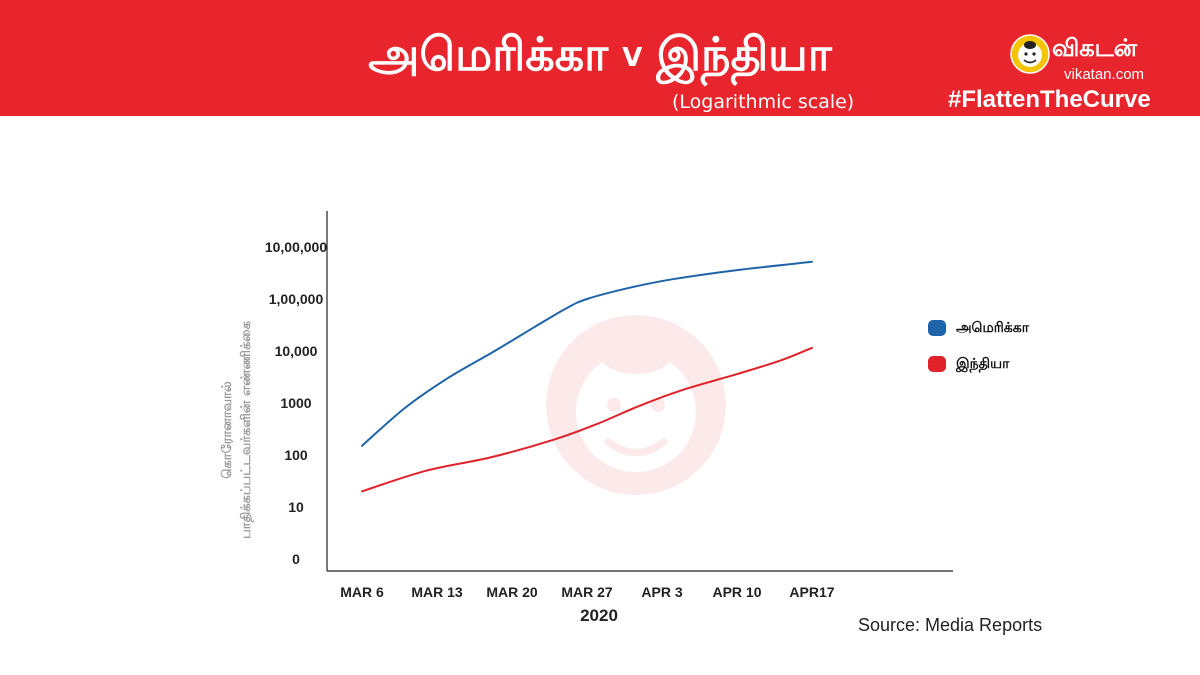 This screenshot has height=675, width=1200. I want to click on hashtag: #FlattenTheCurve, so click(1049, 99).